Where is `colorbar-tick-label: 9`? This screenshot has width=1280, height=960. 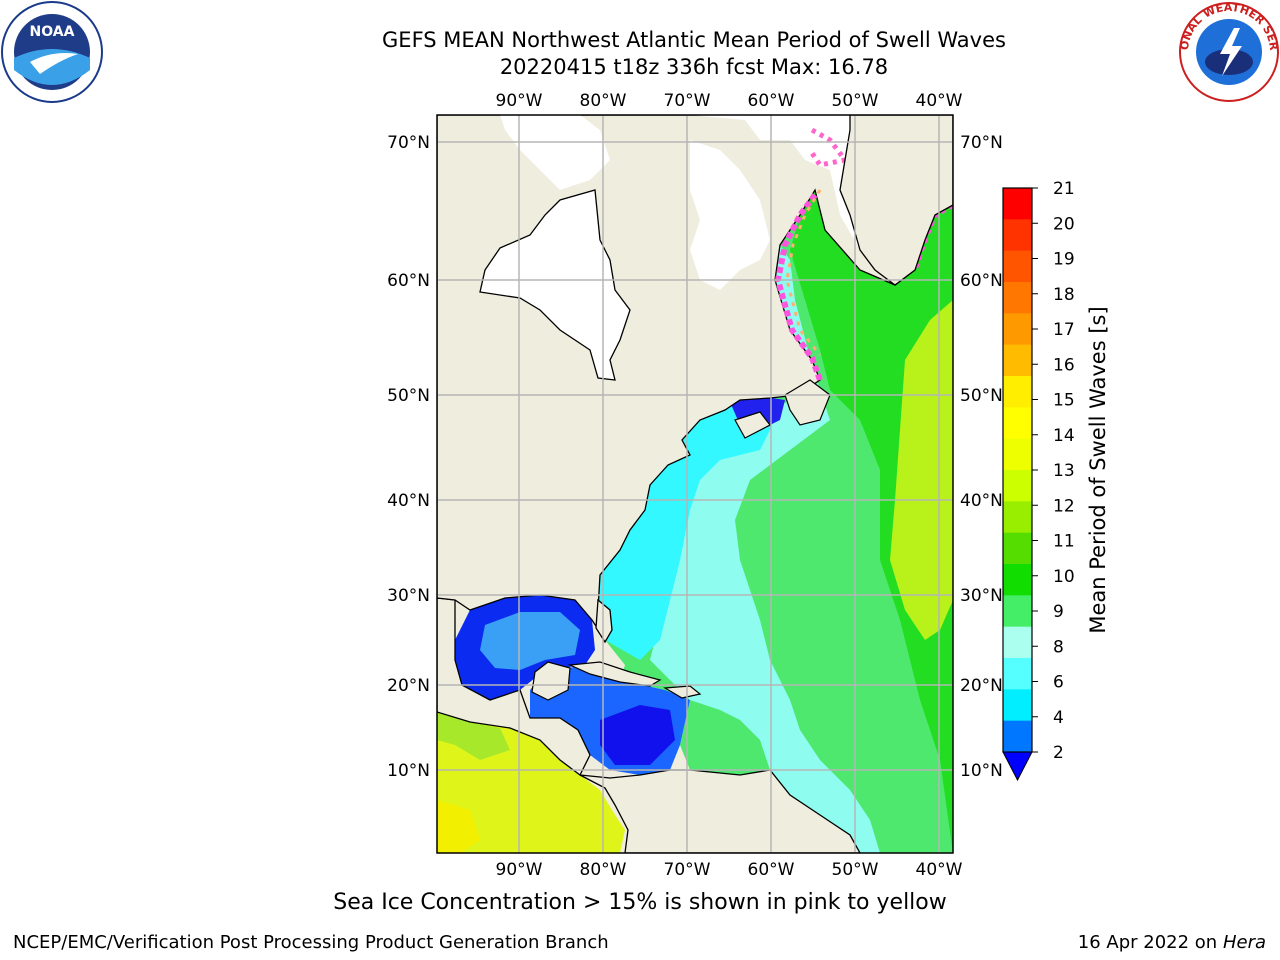
colorbar-tick-label: 9 is located at coordinates (1058, 612).